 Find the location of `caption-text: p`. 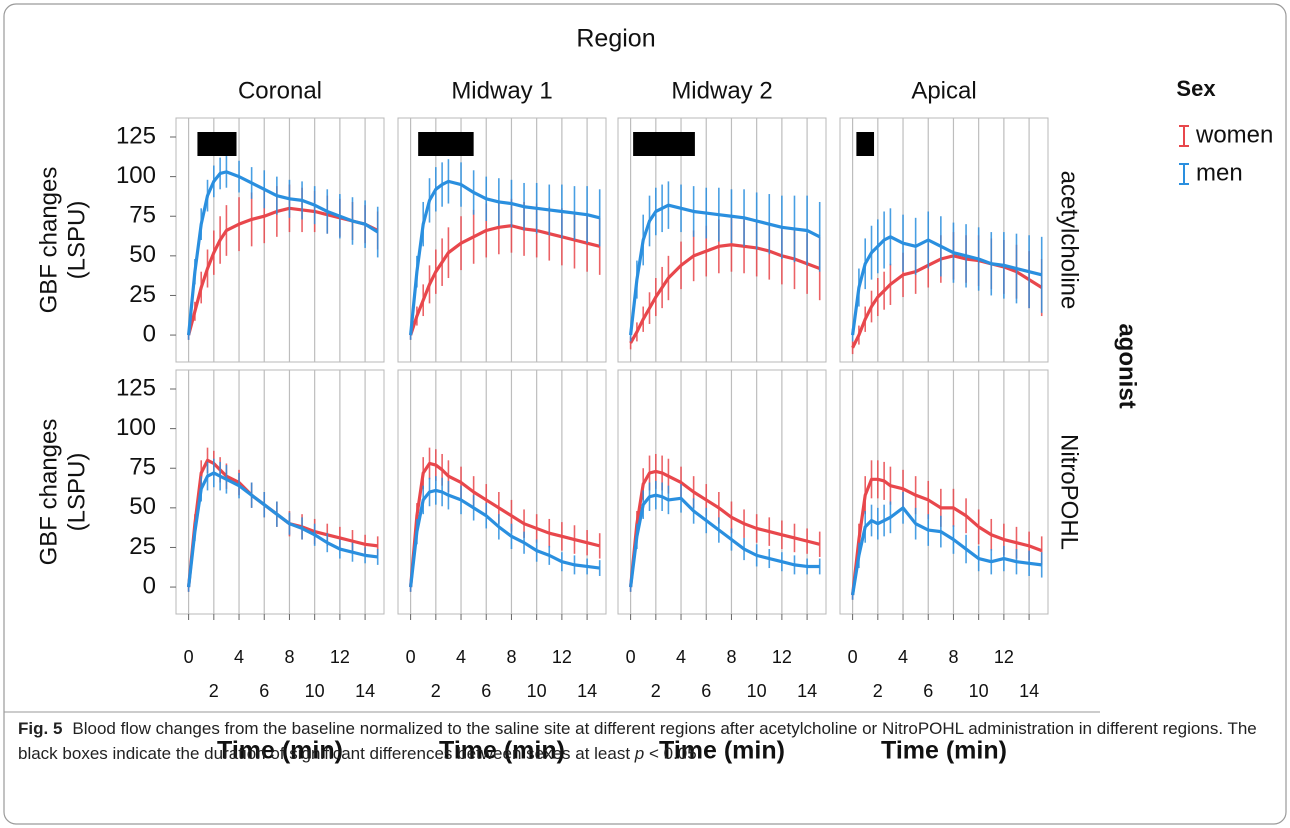

caption-text: p is located at coordinates (639, 753).